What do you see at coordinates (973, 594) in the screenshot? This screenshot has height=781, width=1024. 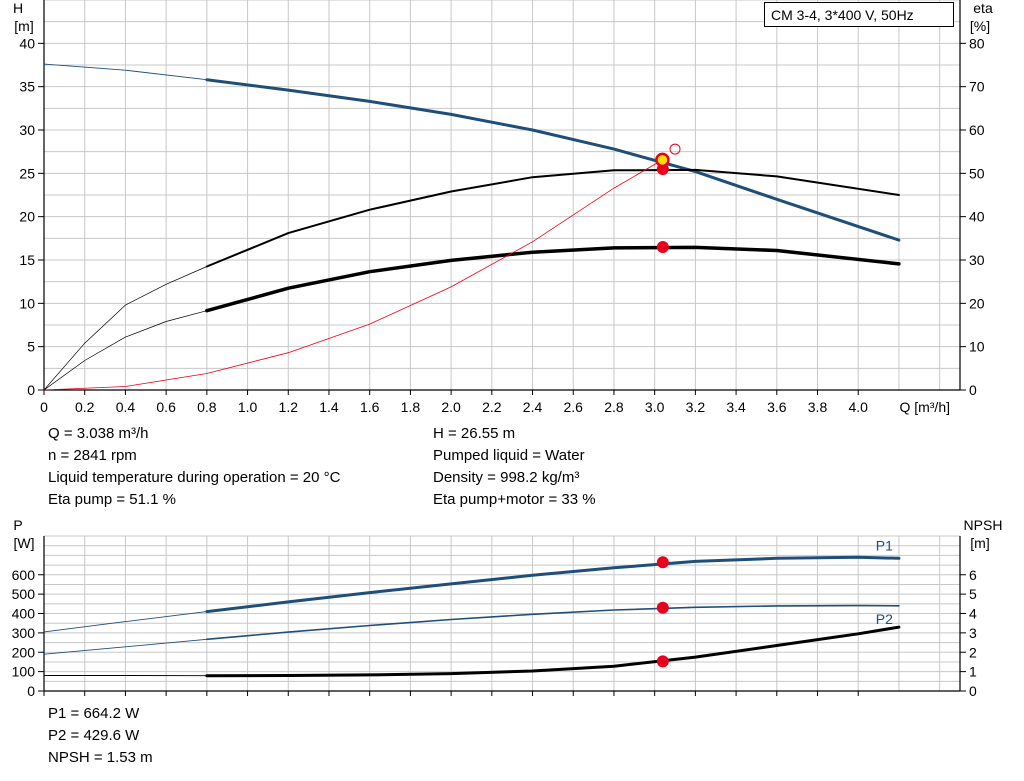 I see `power-right-tick-label: 5` at bounding box center [973, 594].